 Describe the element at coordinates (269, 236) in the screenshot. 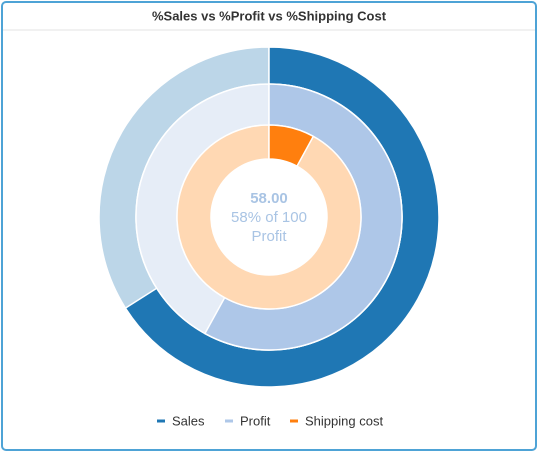

I see `center-label: Profit` at that location.